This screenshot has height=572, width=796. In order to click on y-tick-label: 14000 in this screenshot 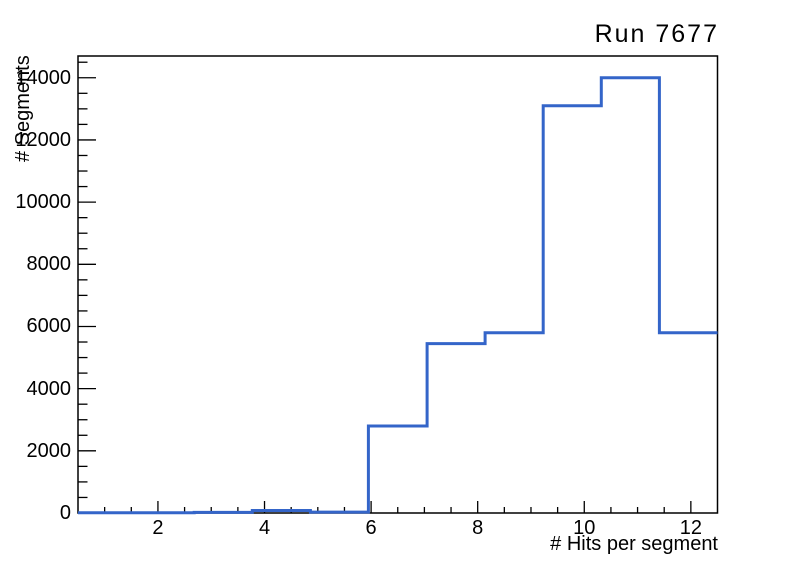, I will do `click(43, 77)`.